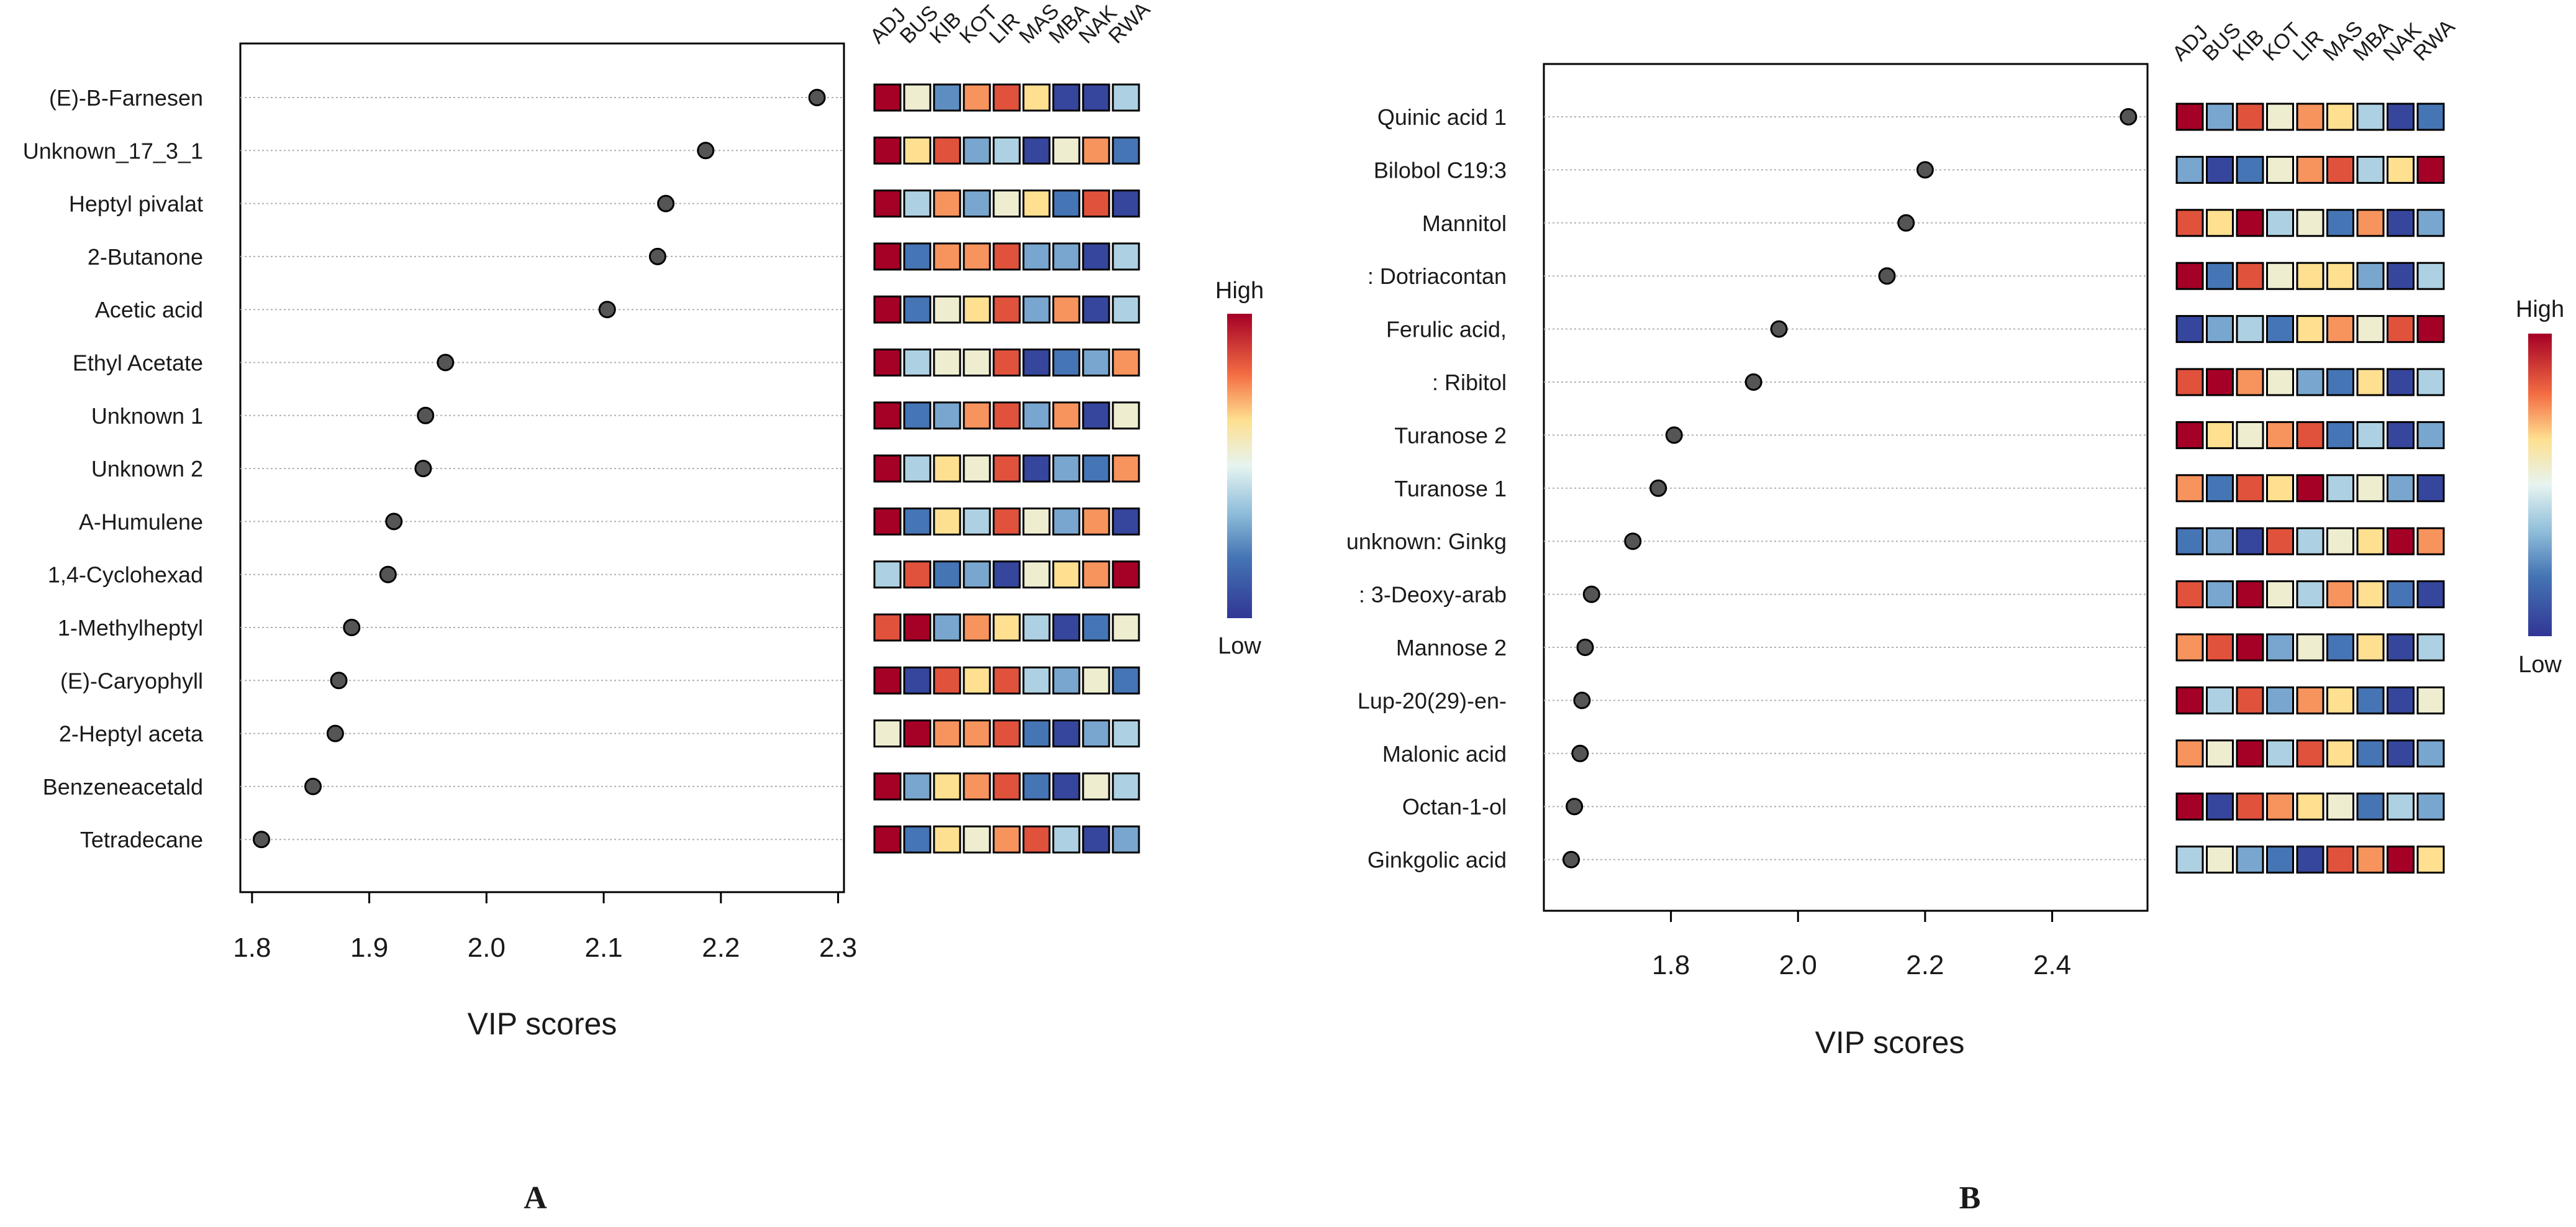 This screenshot has width=2576, height=1227. I want to click on category-label: Mannose 2, so click(1451, 647).